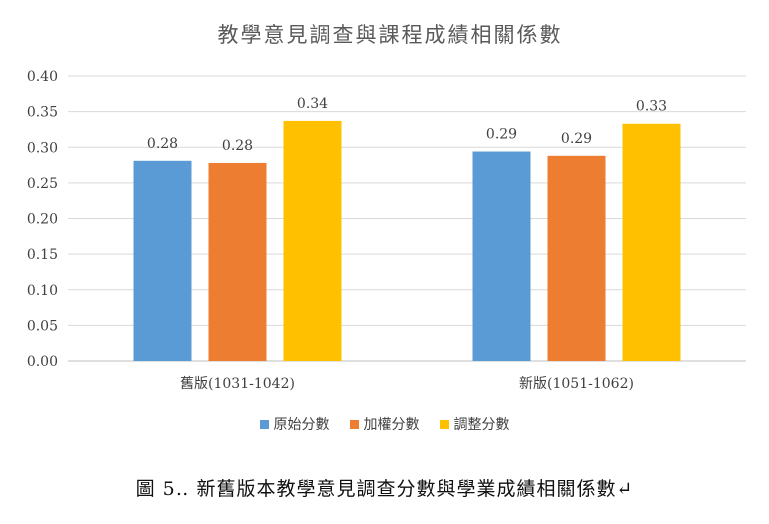 This screenshot has width=769, height=524. What do you see at coordinates (42, 255) in the screenshot?
I see `y-tick-label: 0.15` at bounding box center [42, 255].